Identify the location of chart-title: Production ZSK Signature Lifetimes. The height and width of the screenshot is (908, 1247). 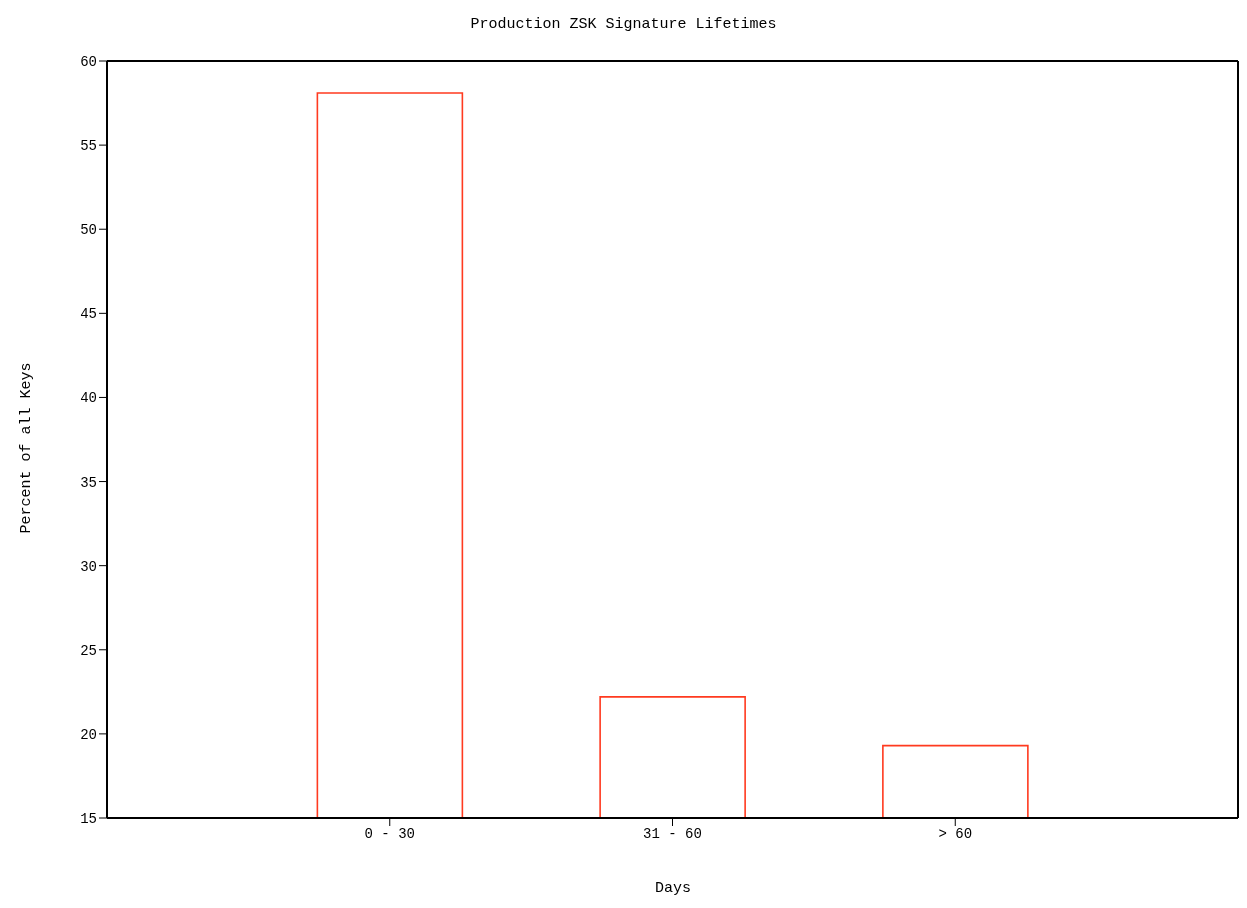
(623, 24).